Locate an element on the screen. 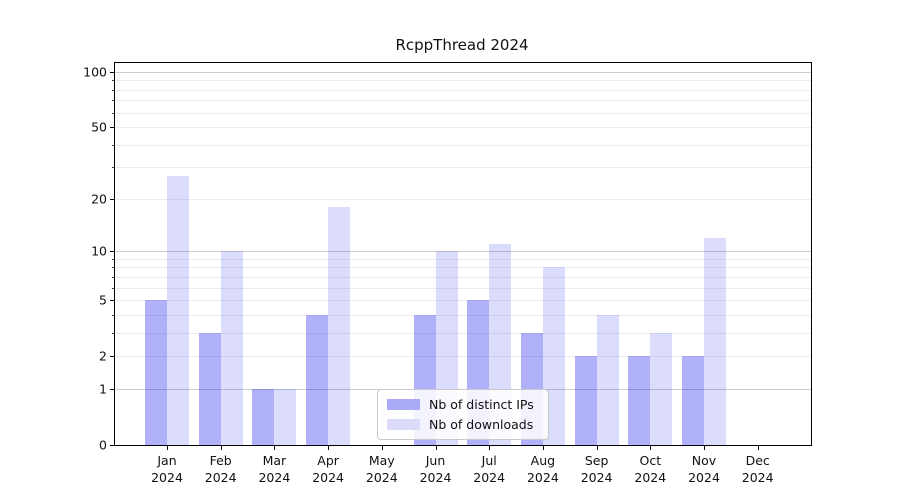 This screenshot has width=900, height=500. y-axis-tick-label: 10 is located at coordinates (99, 251).